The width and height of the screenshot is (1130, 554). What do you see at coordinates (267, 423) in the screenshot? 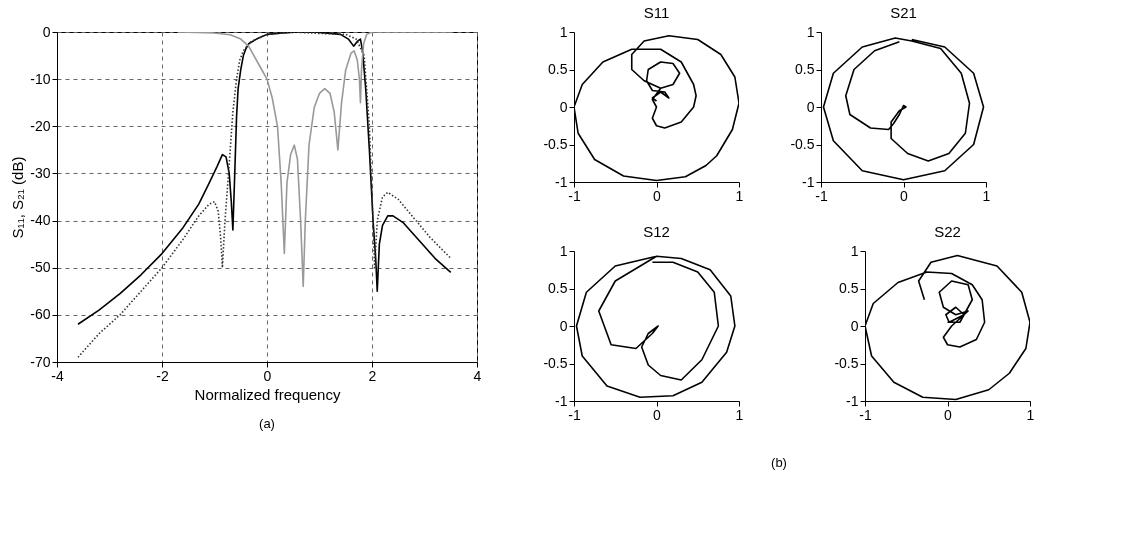
I see `text: (a)` at bounding box center [267, 423].